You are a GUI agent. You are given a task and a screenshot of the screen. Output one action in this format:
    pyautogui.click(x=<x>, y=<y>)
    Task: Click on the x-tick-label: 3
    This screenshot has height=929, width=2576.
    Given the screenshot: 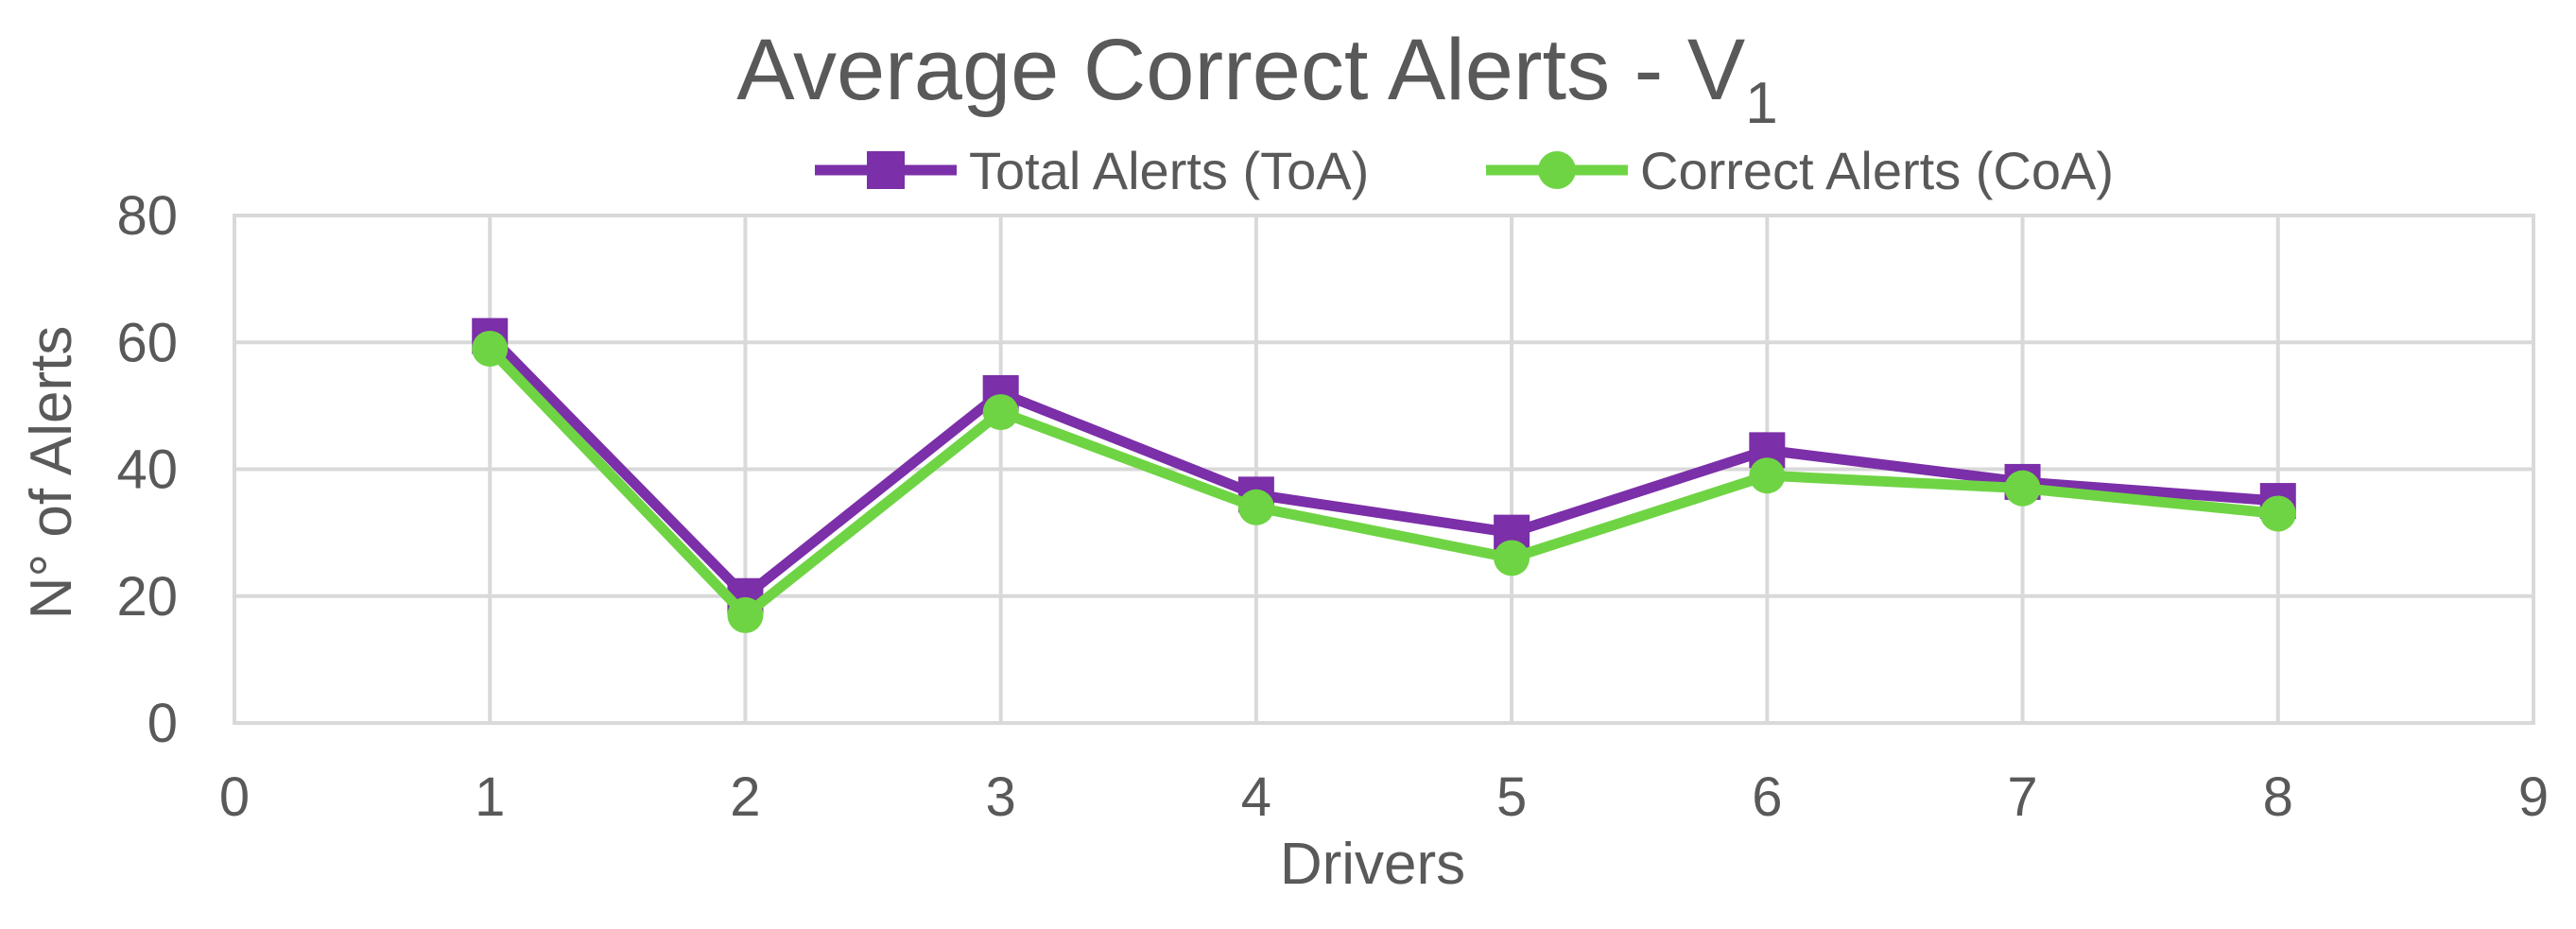 What is the action you would take?
    pyautogui.click(x=1001, y=797)
    